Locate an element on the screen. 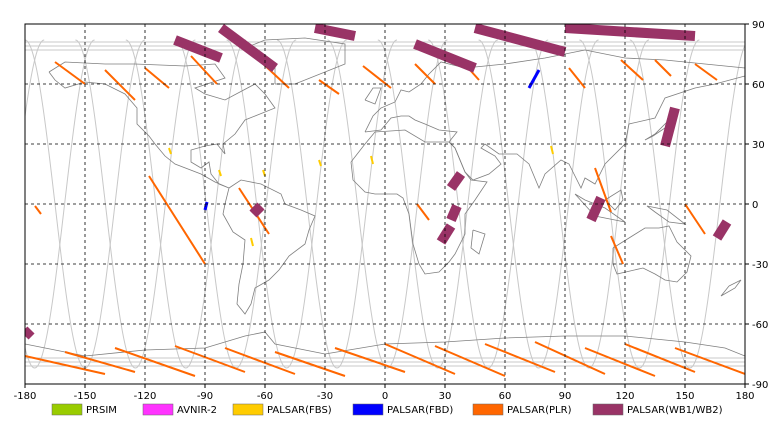 Image resolution: width=770 pixels, height=430 pixels. y-tick-label: 90 is located at coordinates (758, 25).